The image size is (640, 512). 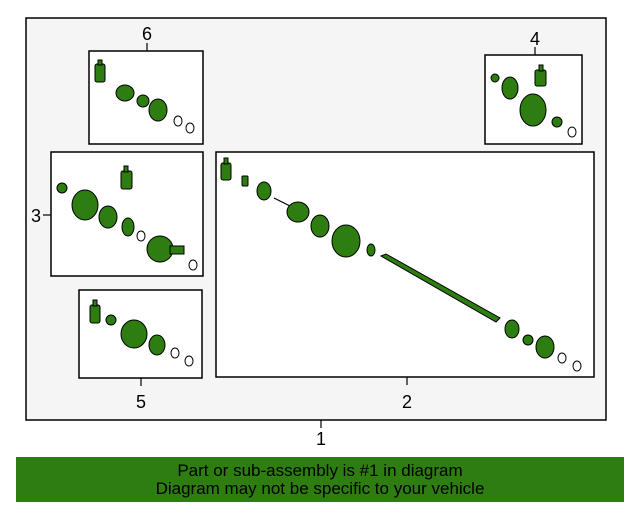 What do you see at coordinates (371, 250) in the screenshot?
I see `clamp-ring-icon` at bounding box center [371, 250].